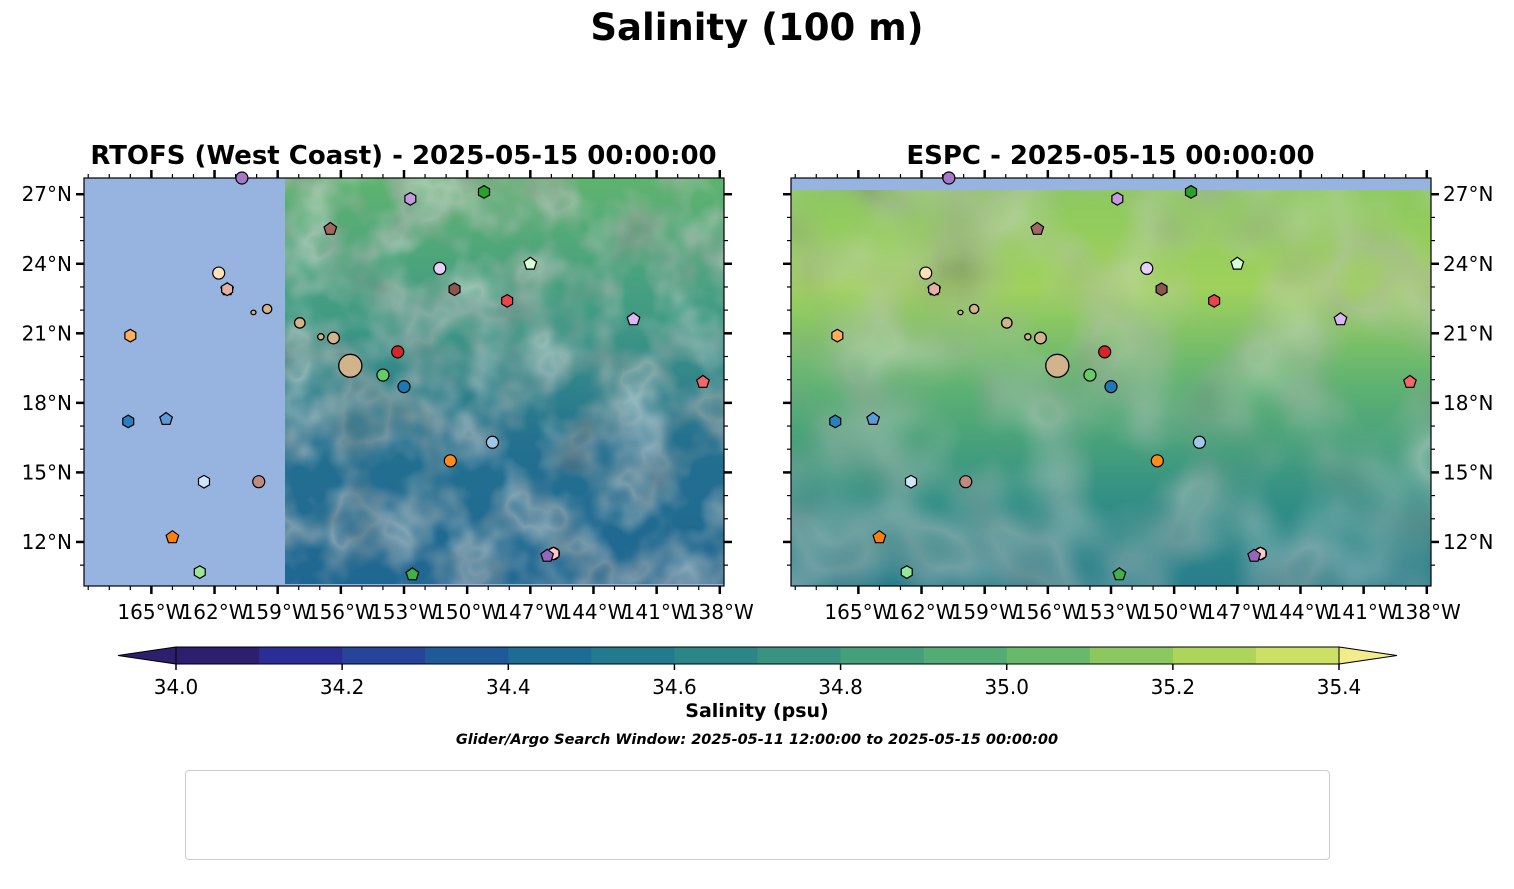  Describe the element at coordinates (403, 156) in the screenshot. I see `panel-title-rtofs: RTOFS (West Coast) - 2025-05-15 00:00:00` at that location.